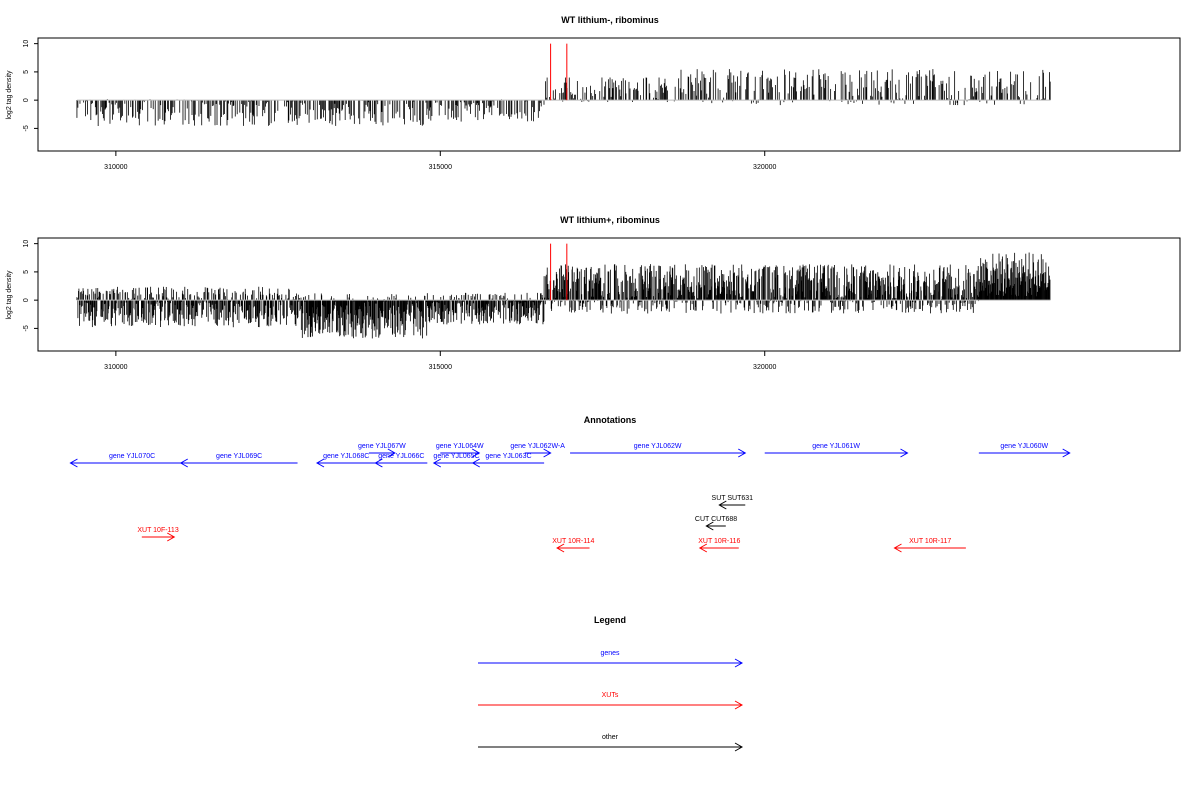 The width and height of the screenshot is (1200, 800). I want to click on annotation-feature: XUT 10F-113, so click(158, 534).